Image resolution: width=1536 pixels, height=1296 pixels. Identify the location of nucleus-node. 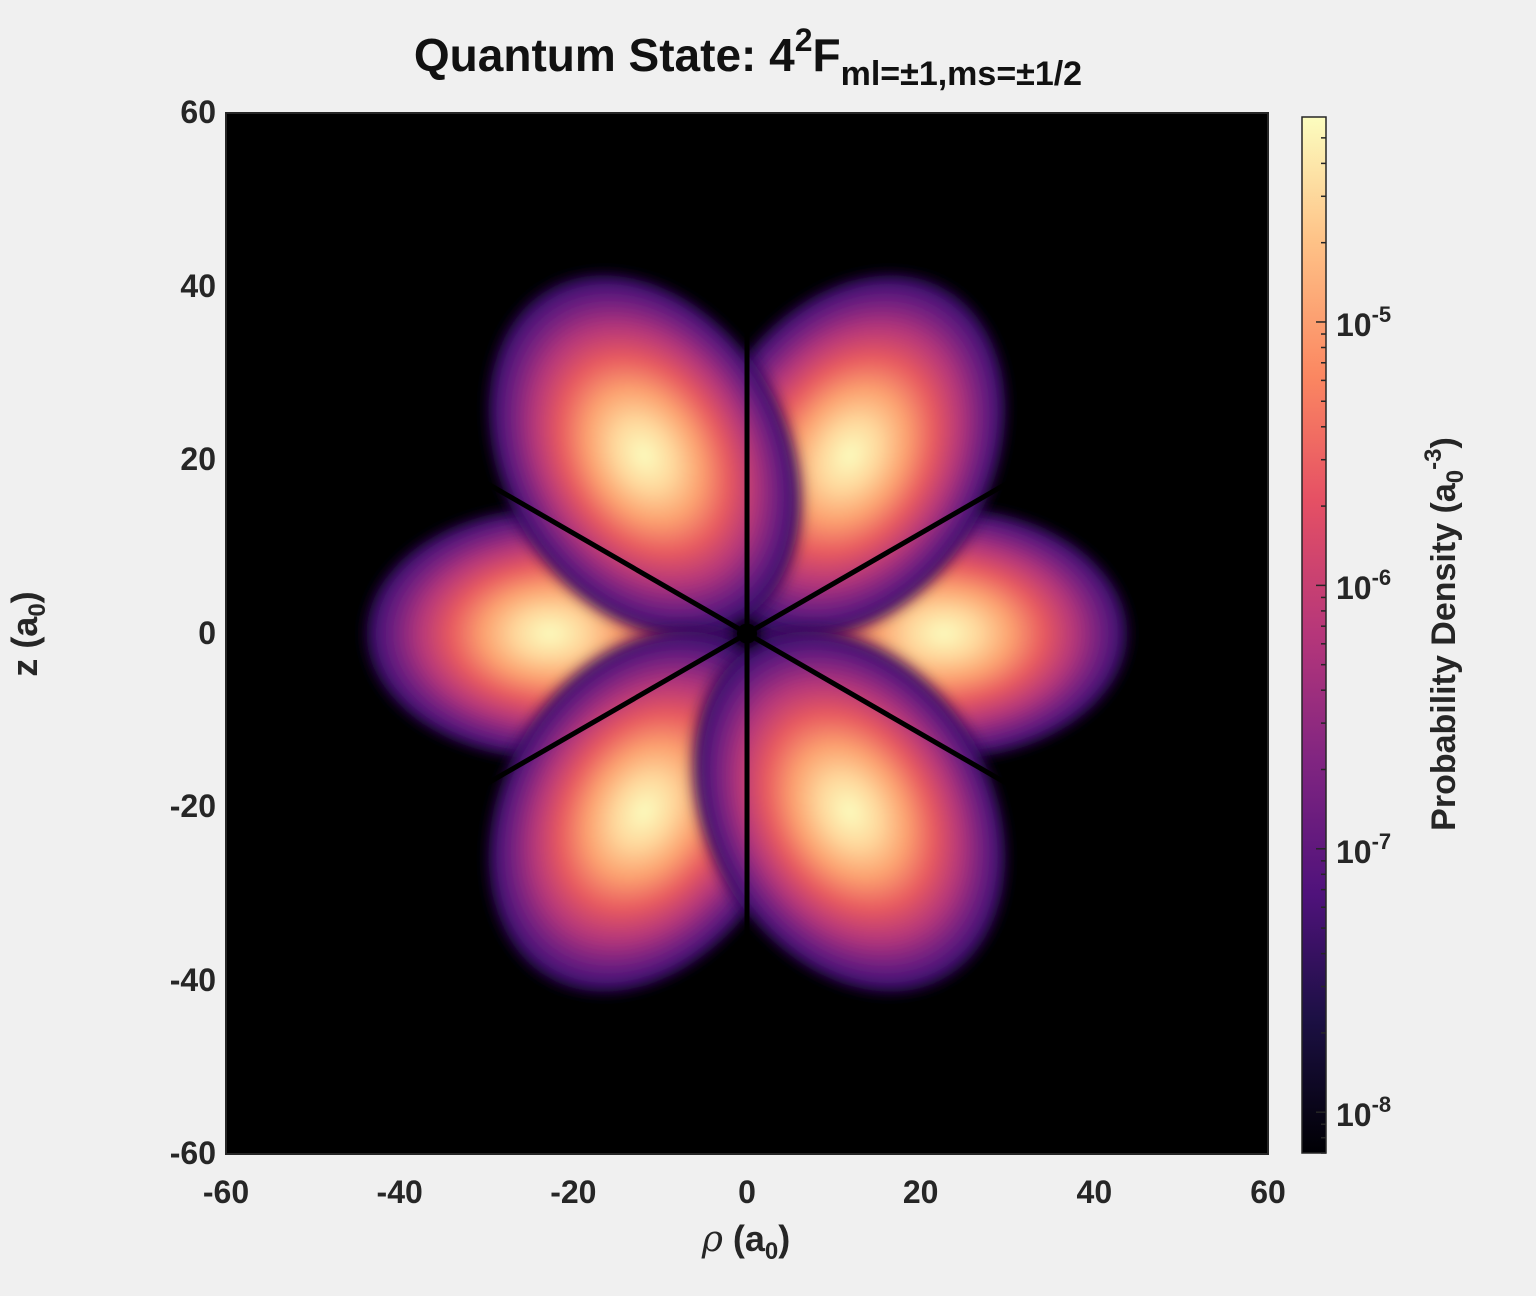
(747, 633).